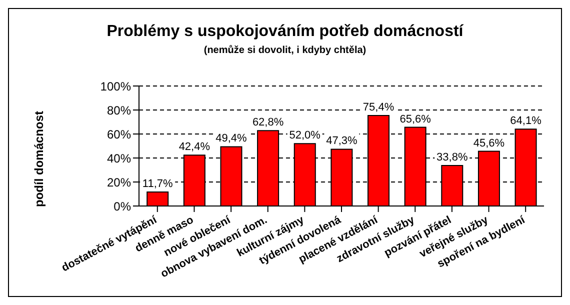 This screenshot has height=305, width=570. I want to click on data-label: 33,8%, so click(452, 157).